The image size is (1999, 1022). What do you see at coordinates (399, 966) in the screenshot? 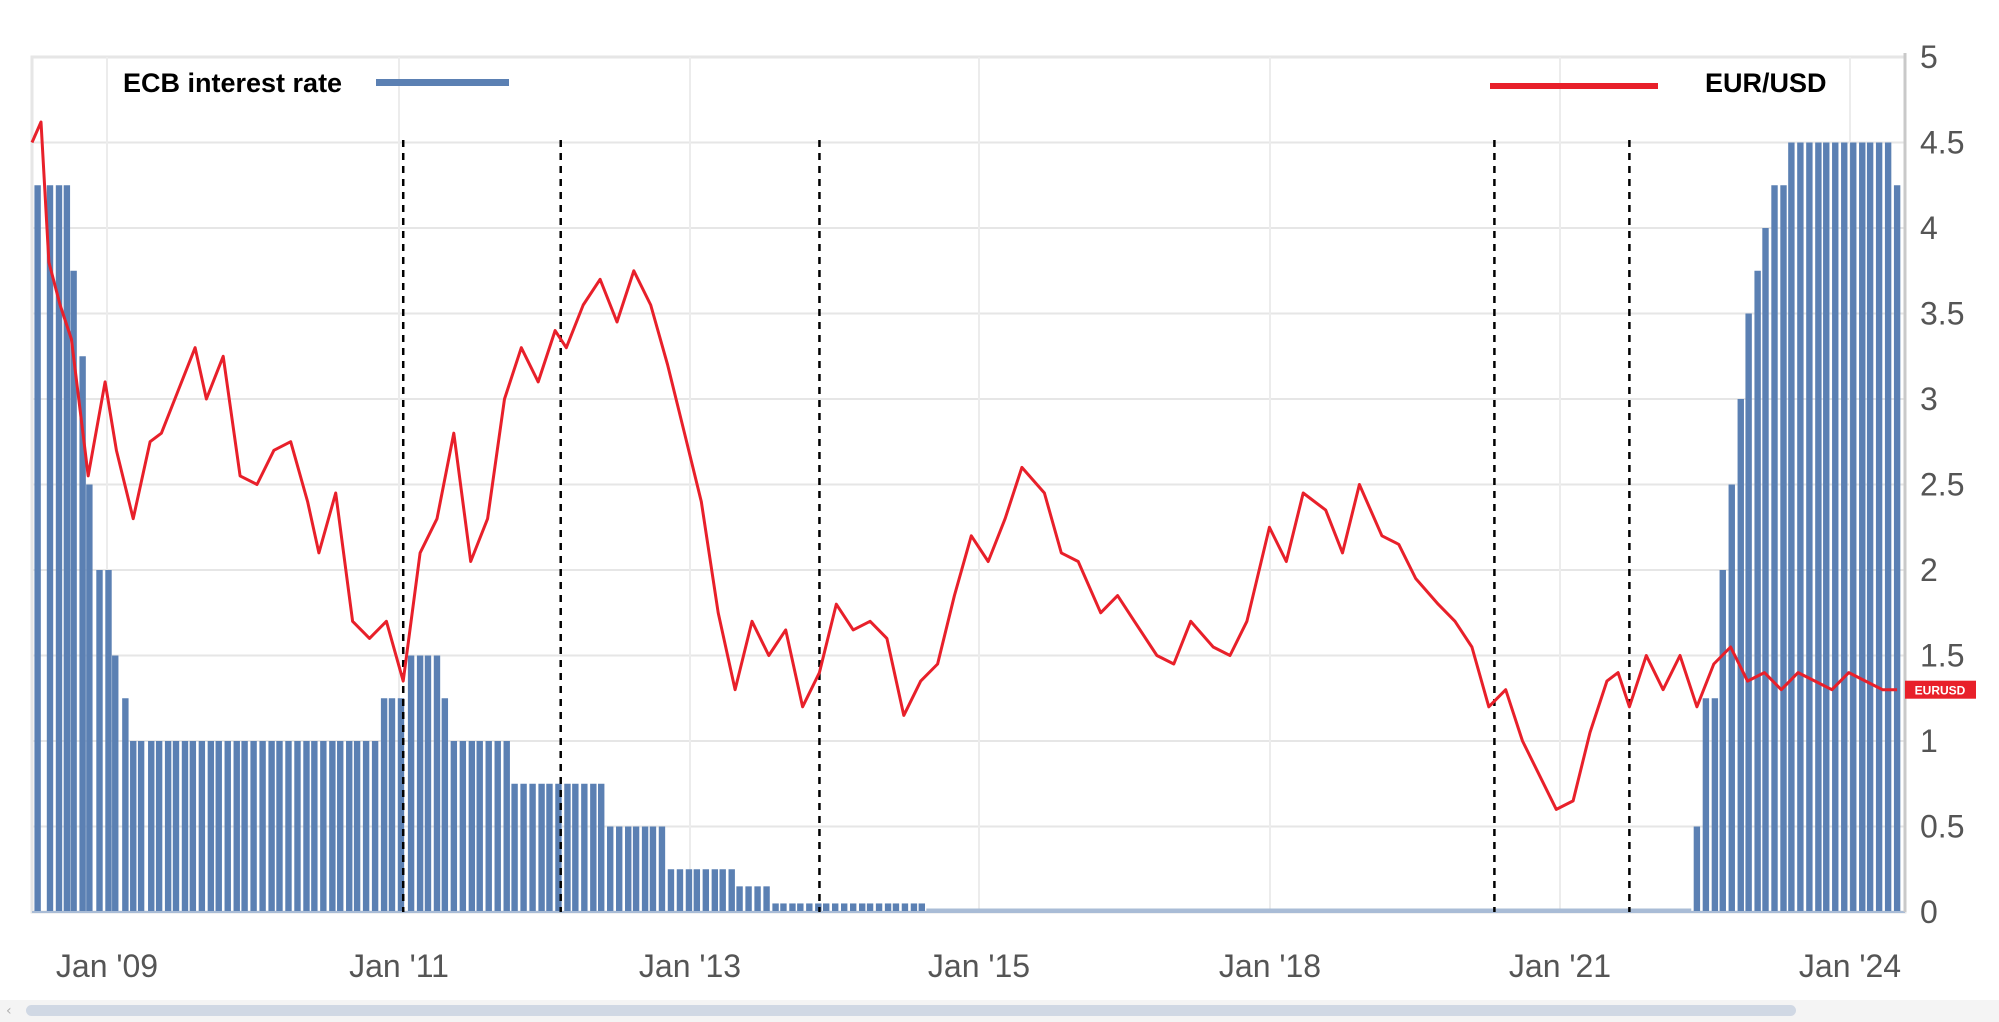
I see `x-tick-label: Jan '11` at bounding box center [399, 966].